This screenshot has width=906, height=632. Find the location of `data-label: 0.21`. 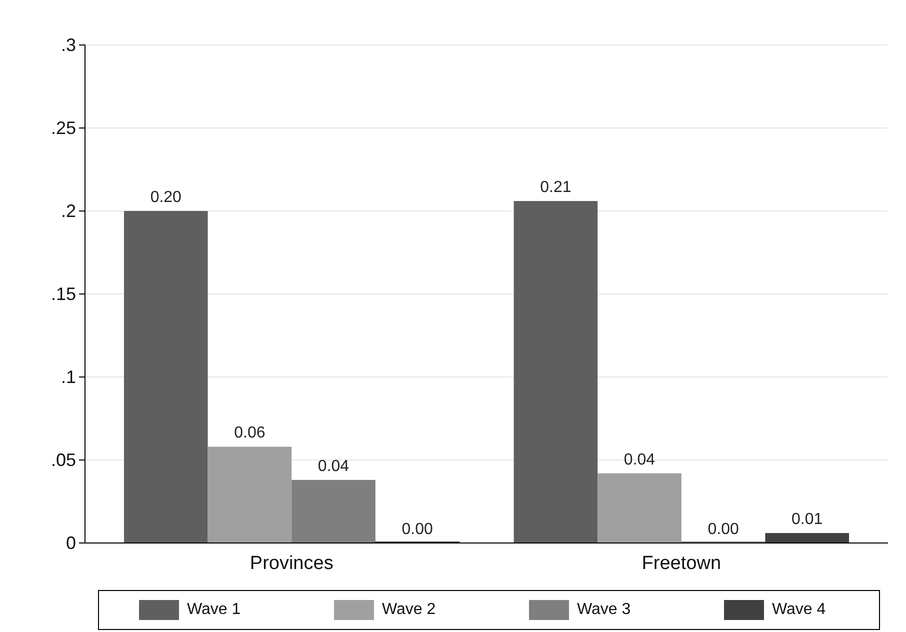

data-label: 0.21 is located at coordinates (556, 187).